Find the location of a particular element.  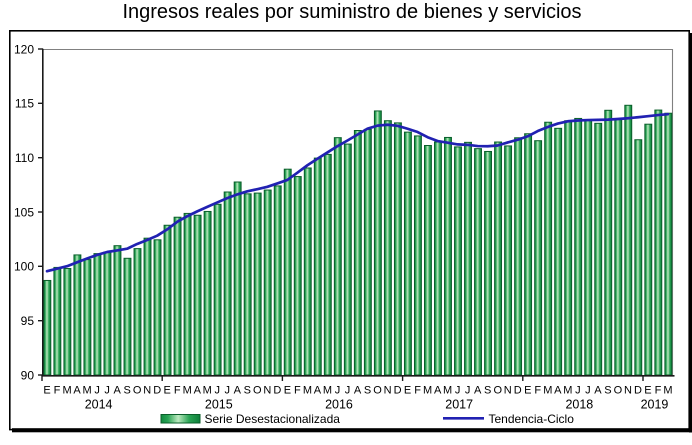

svg-text: 2015 is located at coordinates (219, 404).